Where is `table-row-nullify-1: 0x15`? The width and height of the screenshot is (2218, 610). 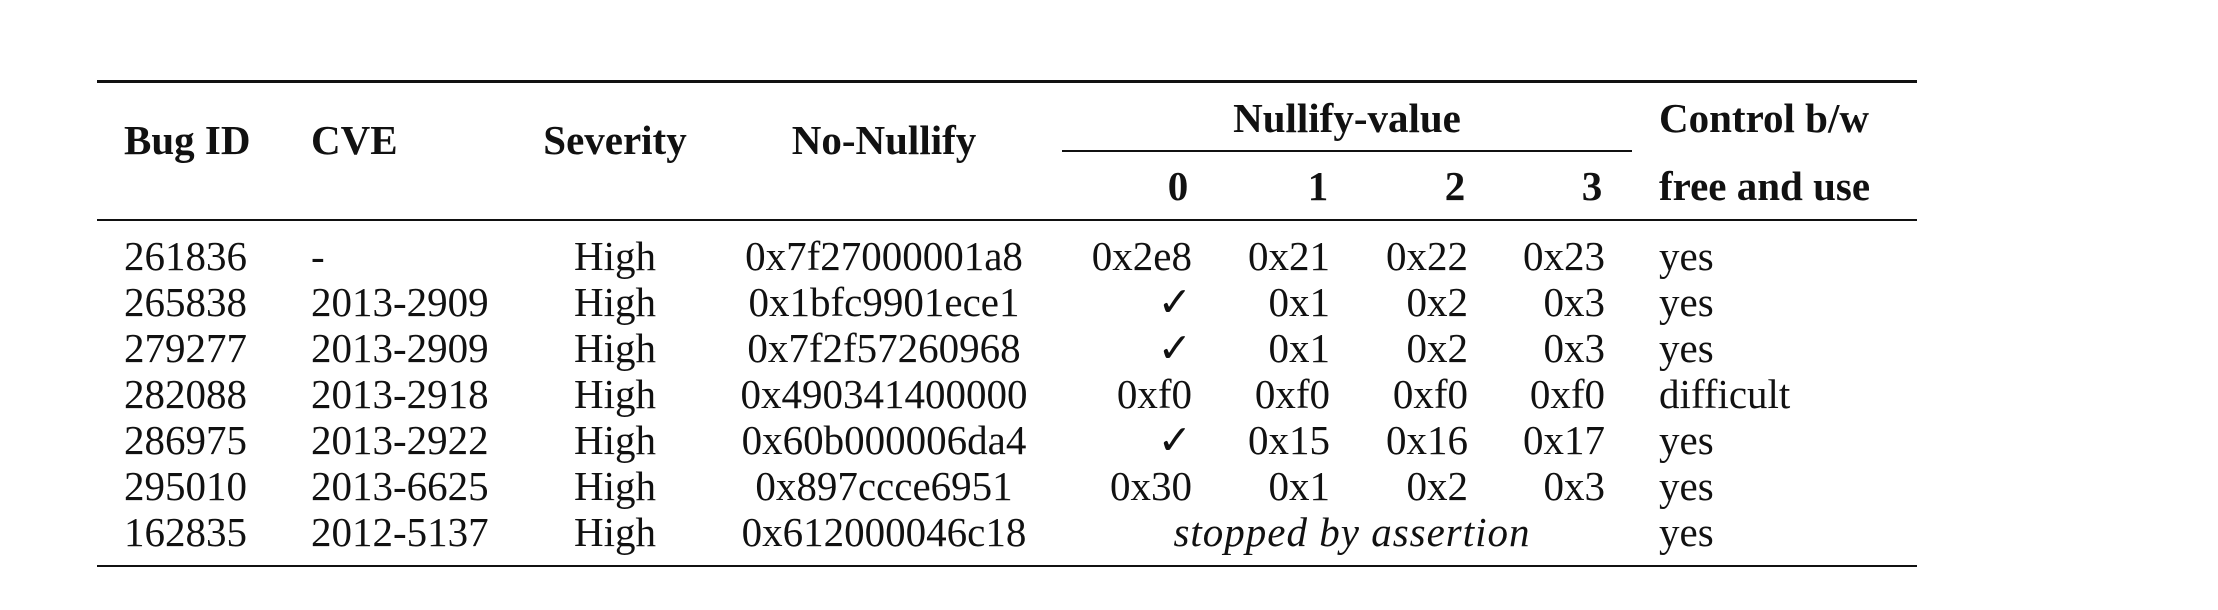 table-row-nullify-1: 0x15 is located at coordinates (1289, 440).